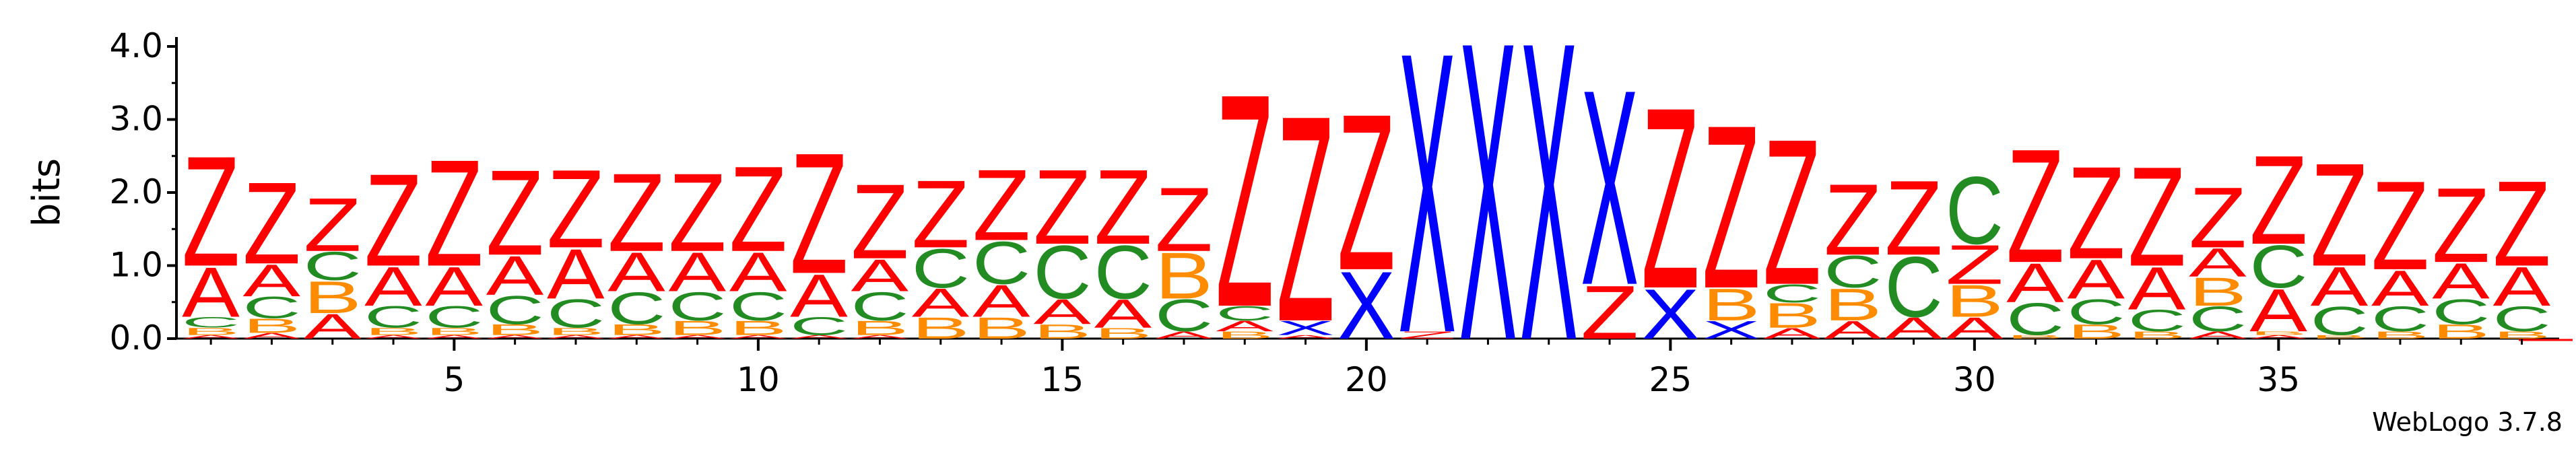 The width and height of the screenshot is (2576, 449). I want to click on logo-column: ACZ, so click(1914, 251).